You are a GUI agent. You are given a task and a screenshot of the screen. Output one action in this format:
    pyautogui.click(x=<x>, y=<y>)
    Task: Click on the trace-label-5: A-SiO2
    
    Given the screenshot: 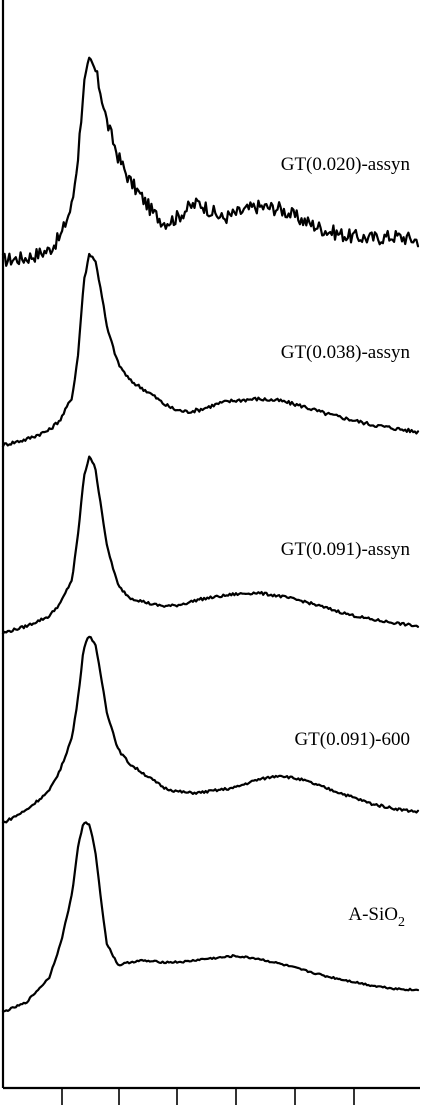 What is the action you would take?
    pyautogui.click(x=376, y=917)
    